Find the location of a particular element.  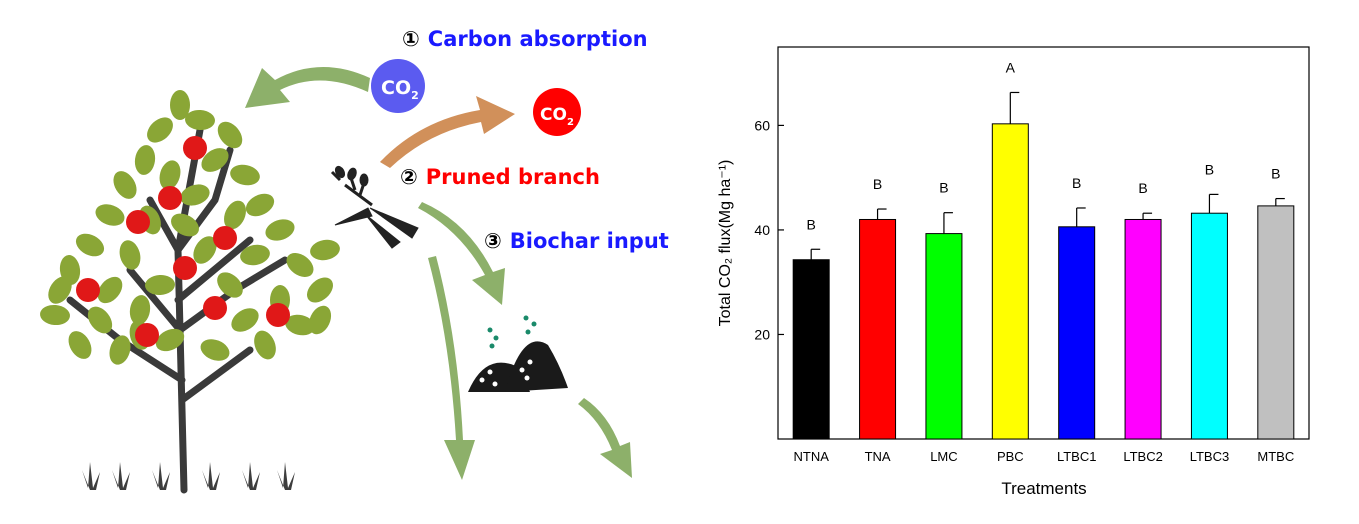

grass-icon is located at coordinates (188, 476).